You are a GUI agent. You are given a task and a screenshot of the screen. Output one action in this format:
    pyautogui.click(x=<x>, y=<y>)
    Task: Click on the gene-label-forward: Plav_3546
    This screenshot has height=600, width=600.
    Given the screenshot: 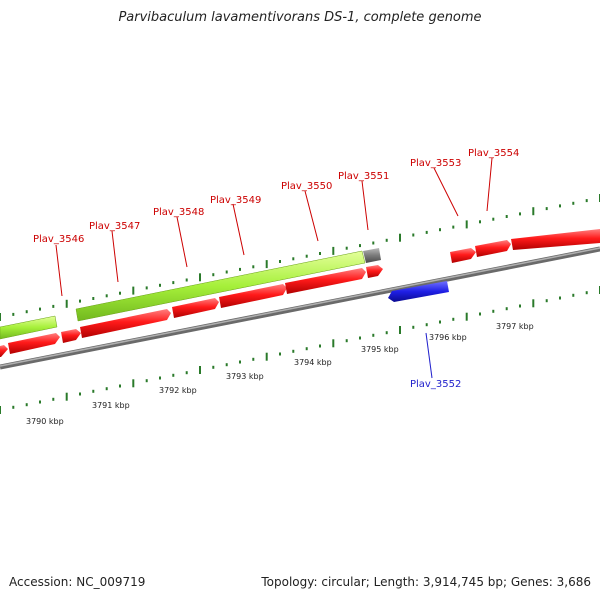 What is the action you would take?
    pyautogui.click(x=58, y=239)
    